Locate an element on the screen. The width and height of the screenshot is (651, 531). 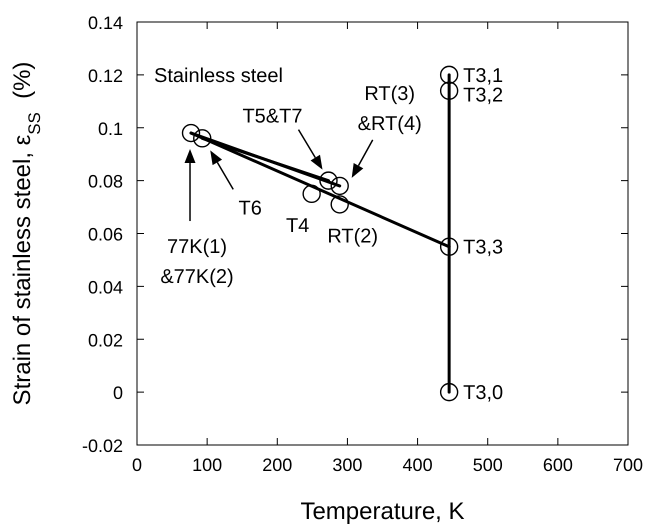
x-tick-label: 700 is located at coordinates (628, 465).